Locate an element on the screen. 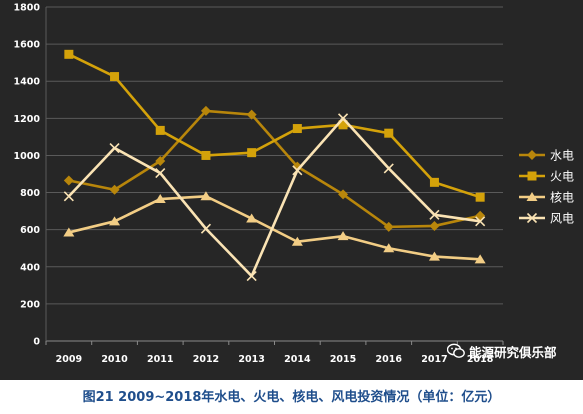  x-tick-label: 2012 is located at coordinates (206, 359).